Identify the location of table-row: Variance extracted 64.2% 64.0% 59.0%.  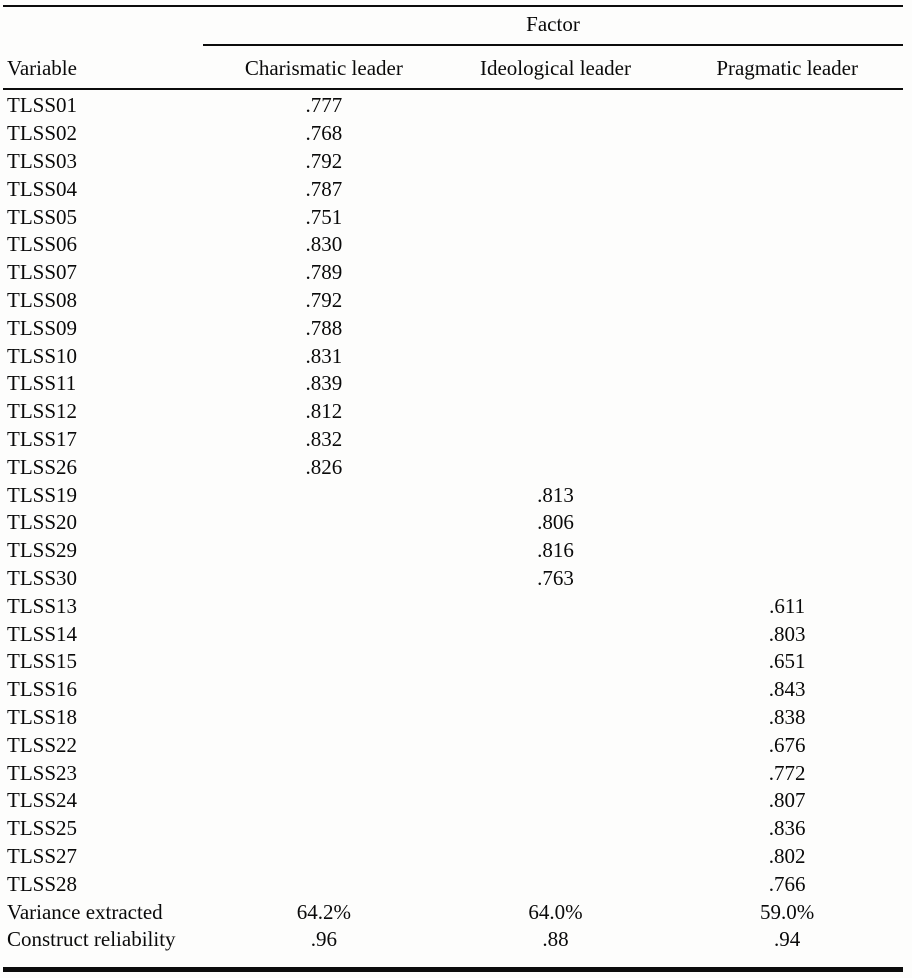
(453, 912).